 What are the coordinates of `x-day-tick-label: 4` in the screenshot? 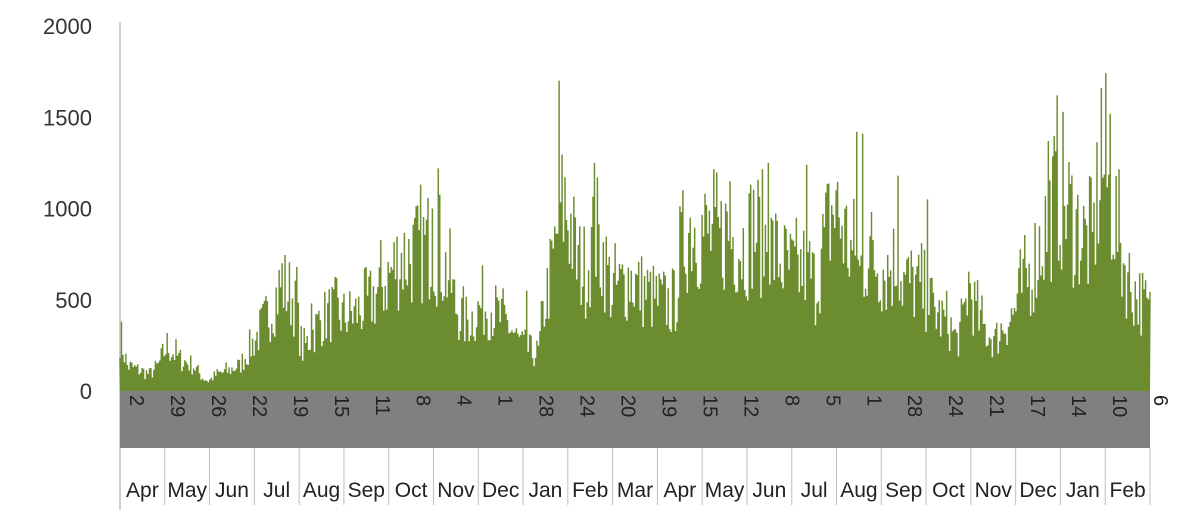 It's located at (464, 400).